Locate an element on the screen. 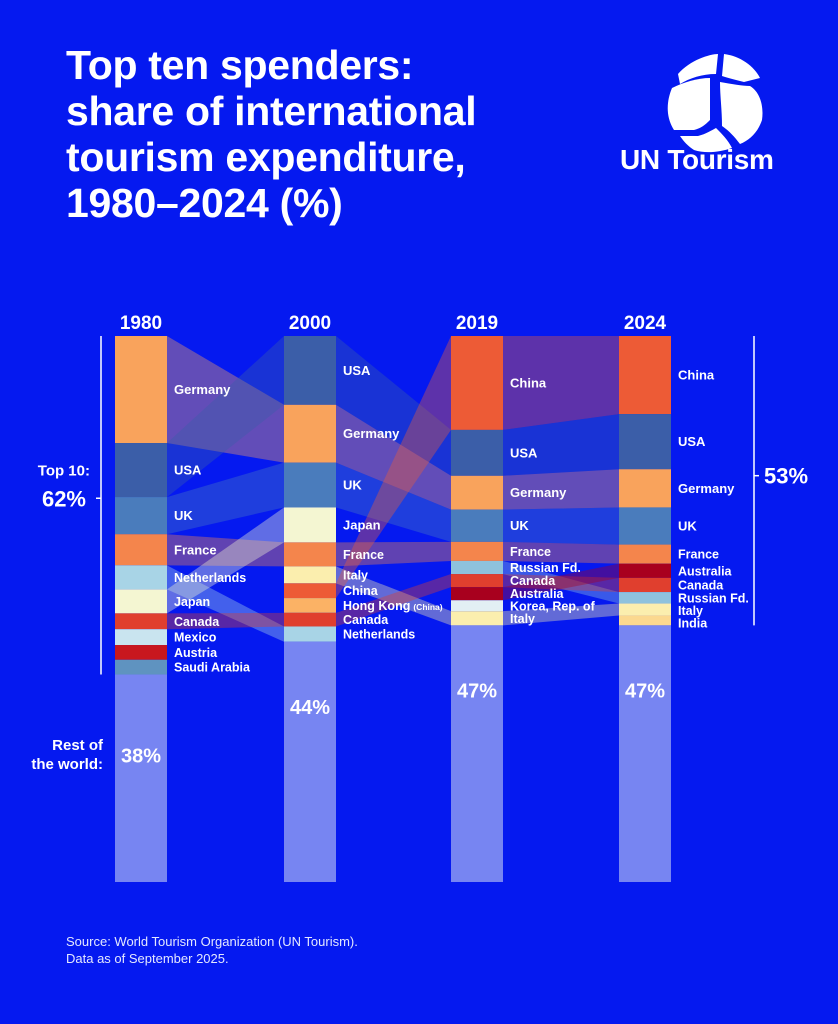 The image size is (838, 1024). flow-italy is located at coordinates (393, 596).